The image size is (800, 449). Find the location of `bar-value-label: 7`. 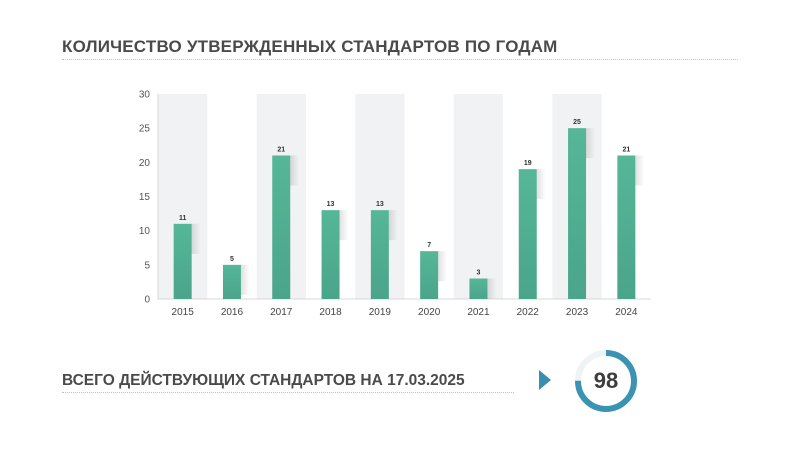

bar-value-label: 7 is located at coordinates (429, 245).